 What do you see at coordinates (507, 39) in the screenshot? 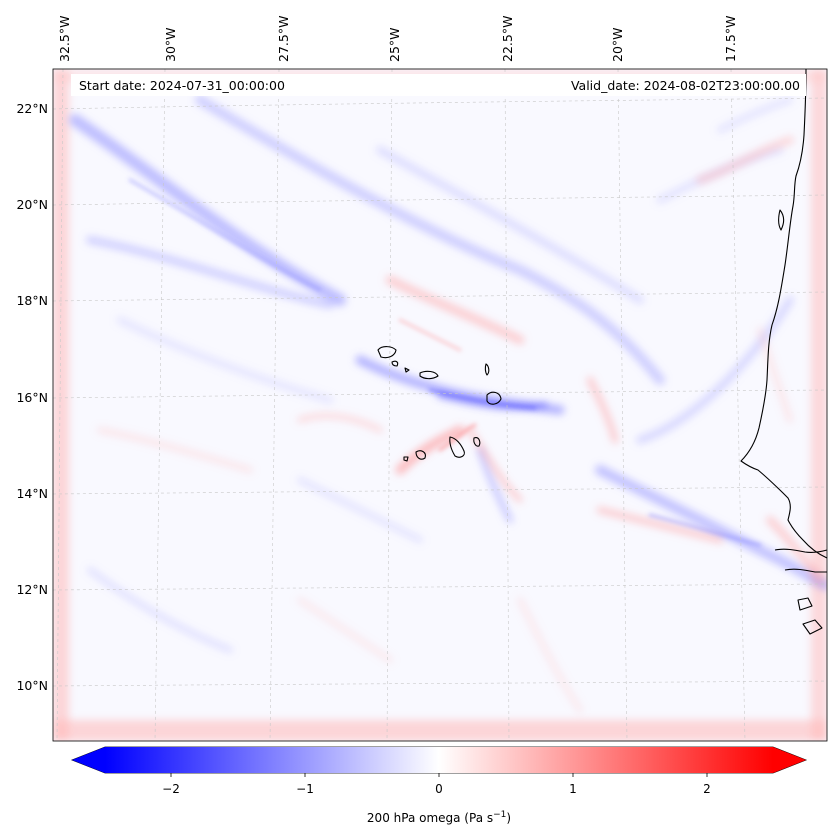
I see `lon-label: 22.5°W` at bounding box center [507, 39].